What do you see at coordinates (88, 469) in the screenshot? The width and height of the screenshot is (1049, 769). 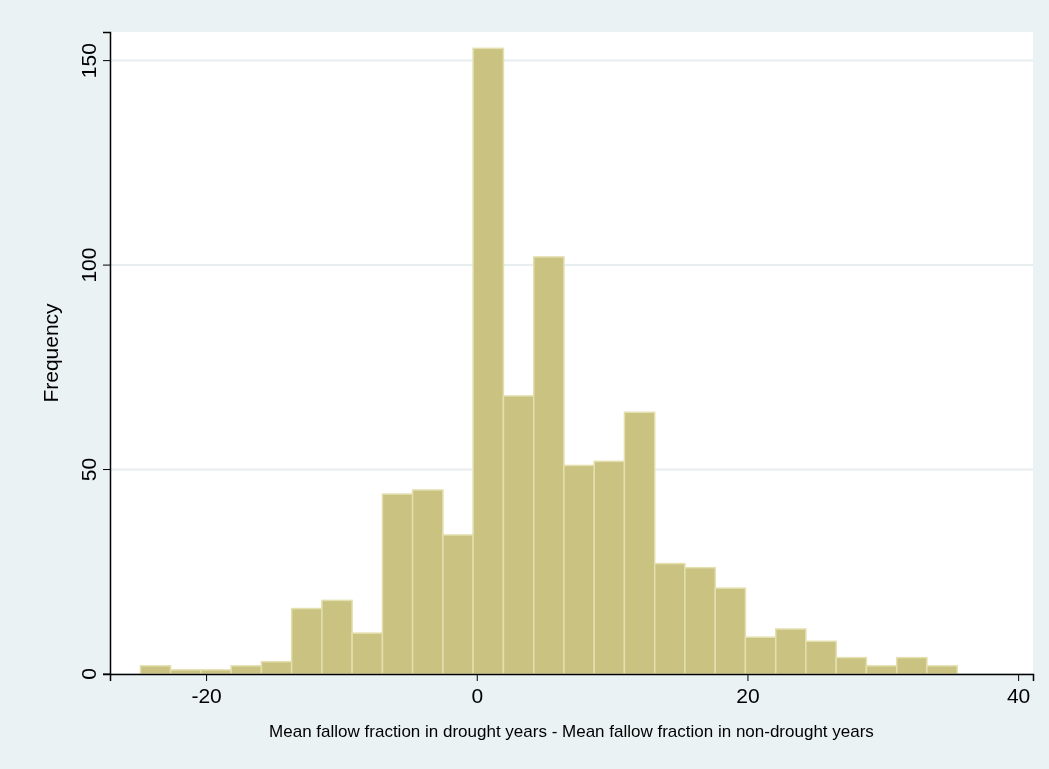 I see `y-tick-label: 50` at bounding box center [88, 469].